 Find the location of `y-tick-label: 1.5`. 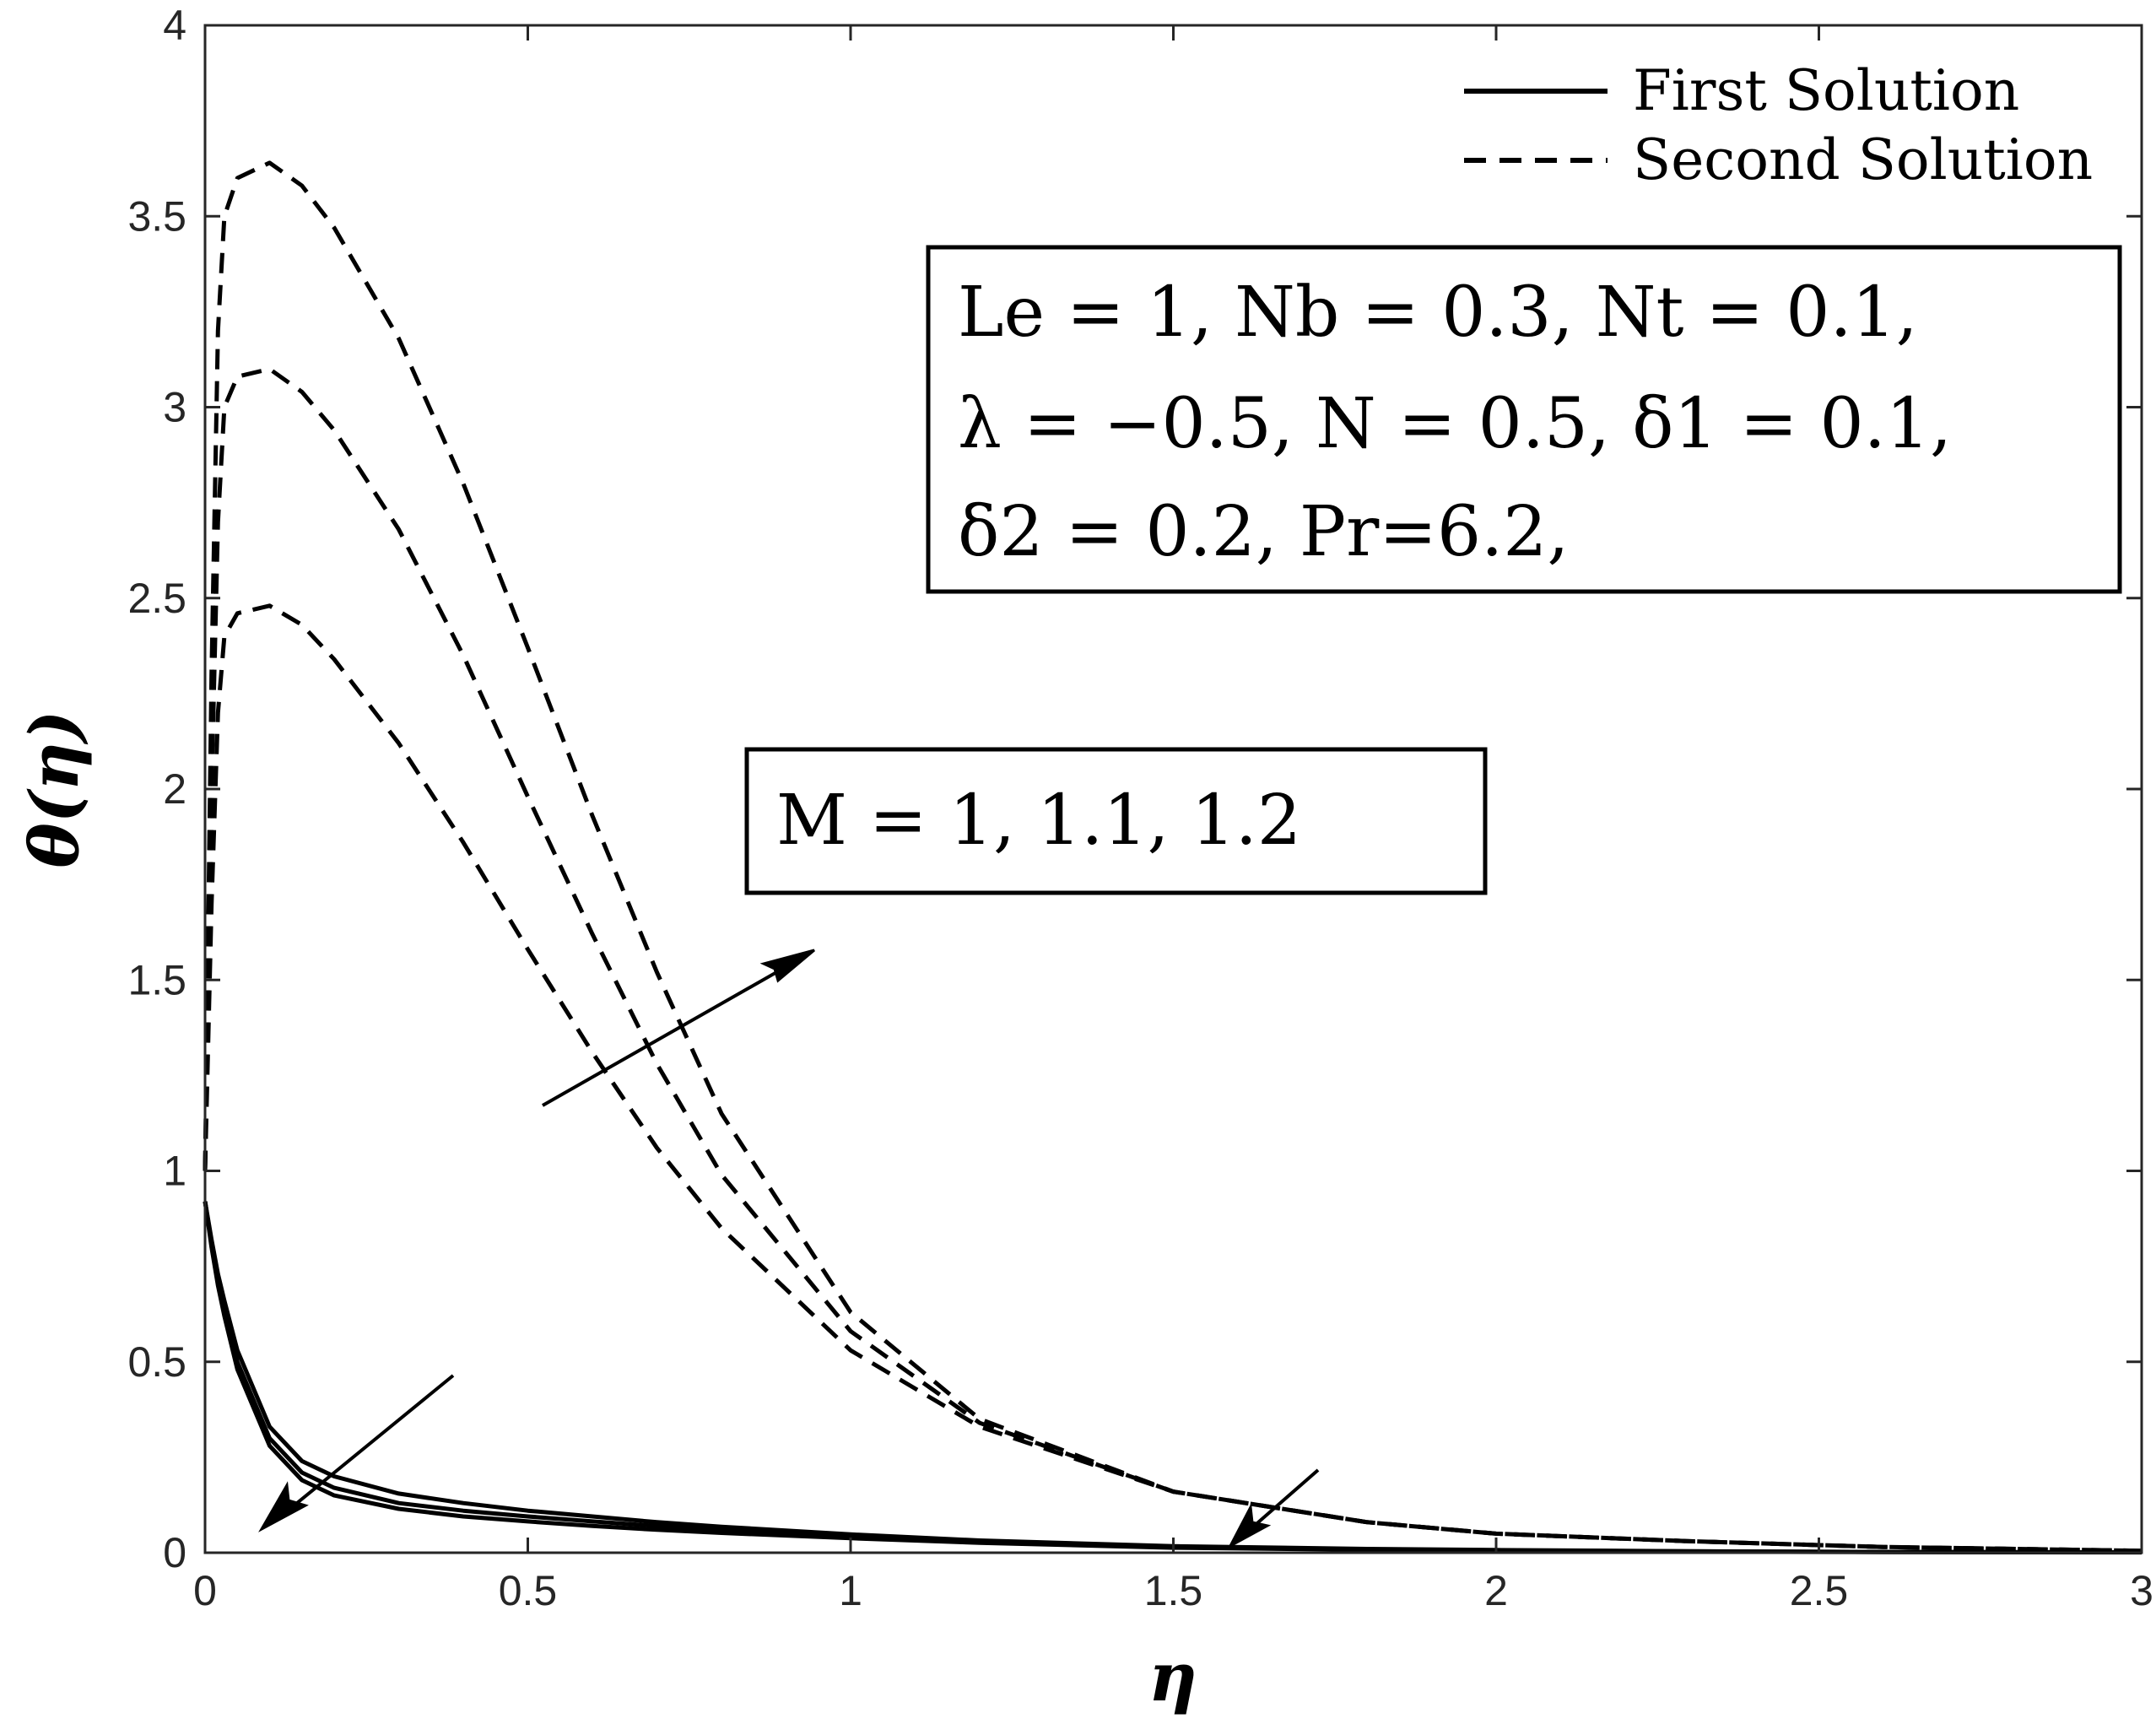

y-tick-label: 1.5 is located at coordinates (156, 979).